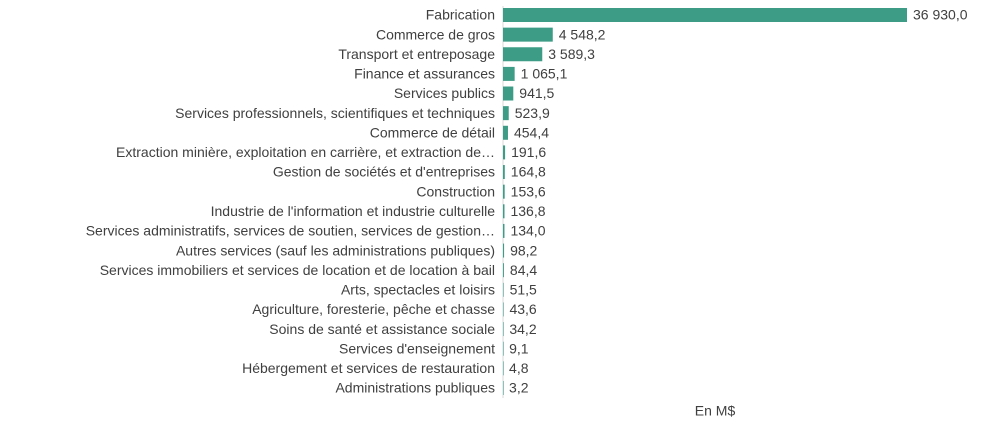 Image resolution: width=995 pixels, height=422 pixels. I want to click on value-label: 51,5, so click(523, 290).